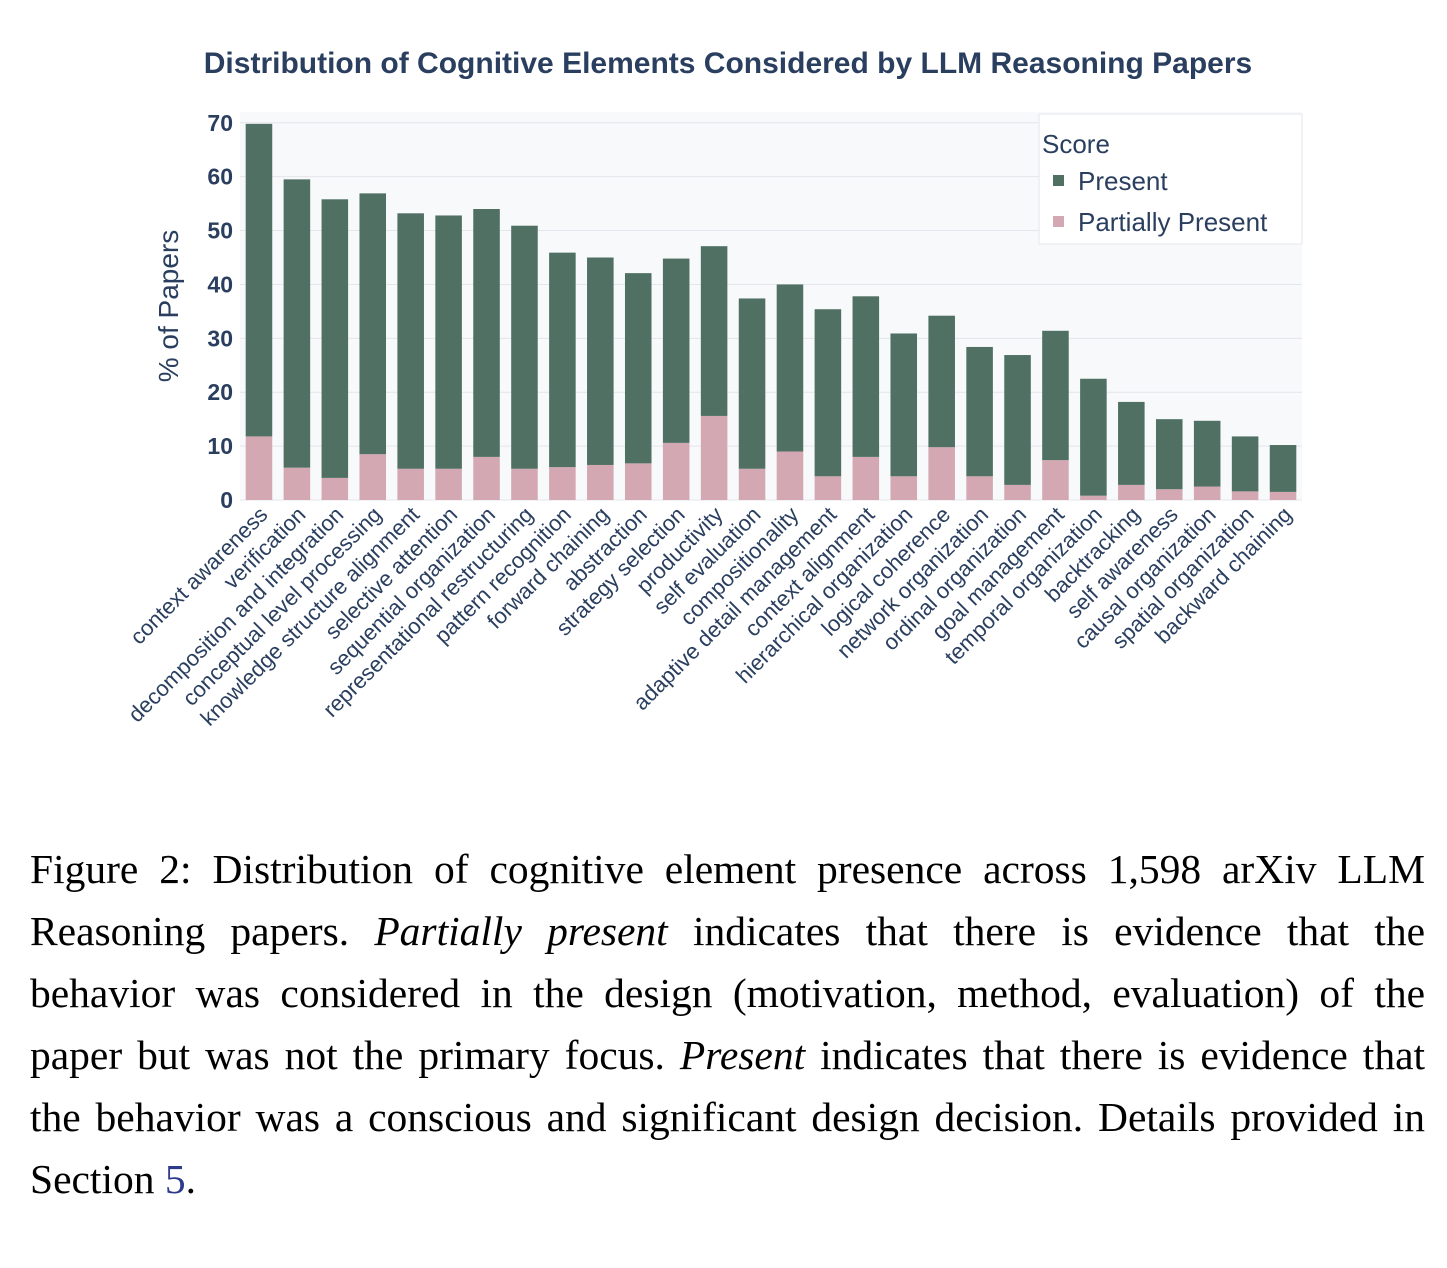 The width and height of the screenshot is (1447, 1268). I want to click on bar-partially-present-forward-chaining, so click(600, 482).